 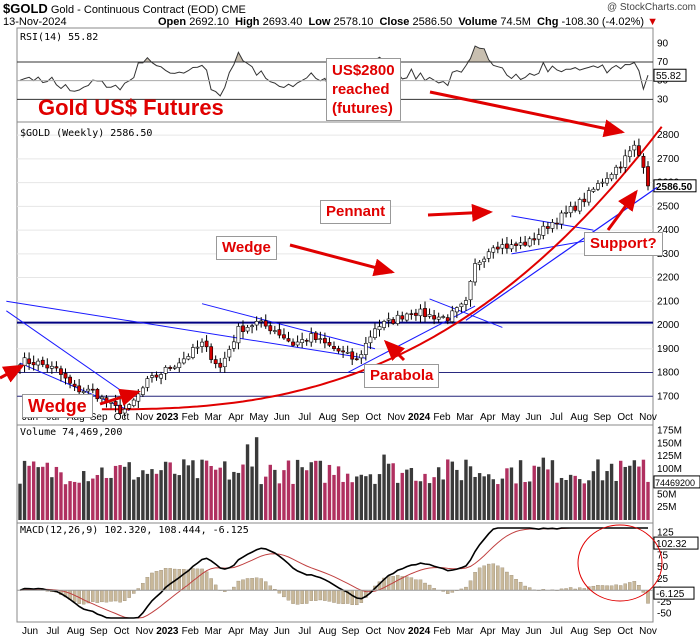 What do you see at coordinates (236, 417) in the screenshot?
I see `price-month-label: Apr` at bounding box center [236, 417].